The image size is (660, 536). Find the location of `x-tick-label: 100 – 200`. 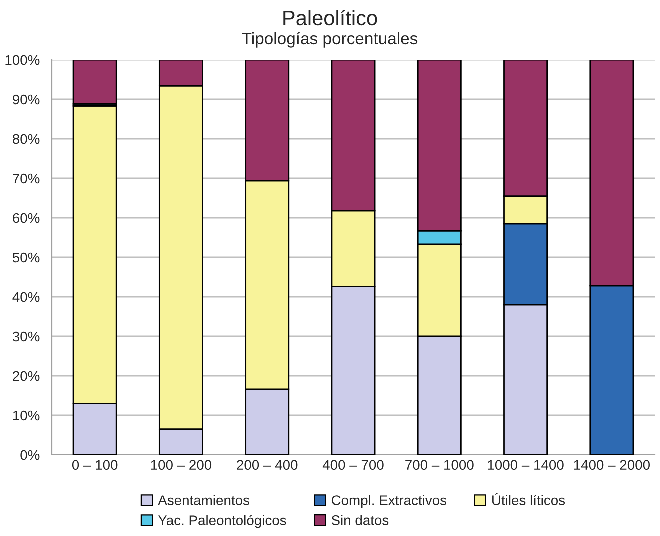

x-tick-label: 100 – 200 is located at coordinates (181, 465).